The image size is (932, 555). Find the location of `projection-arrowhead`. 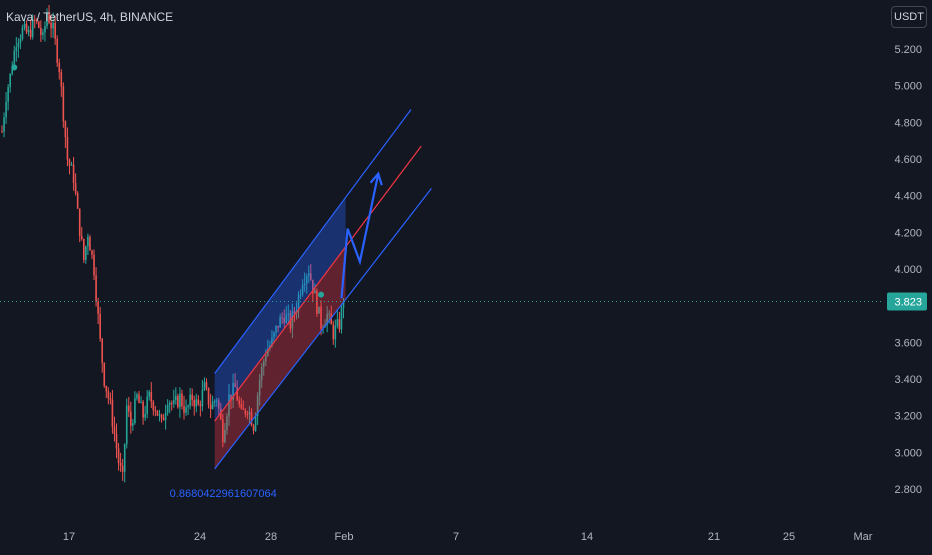

projection-arrowhead is located at coordinates (376, 178).